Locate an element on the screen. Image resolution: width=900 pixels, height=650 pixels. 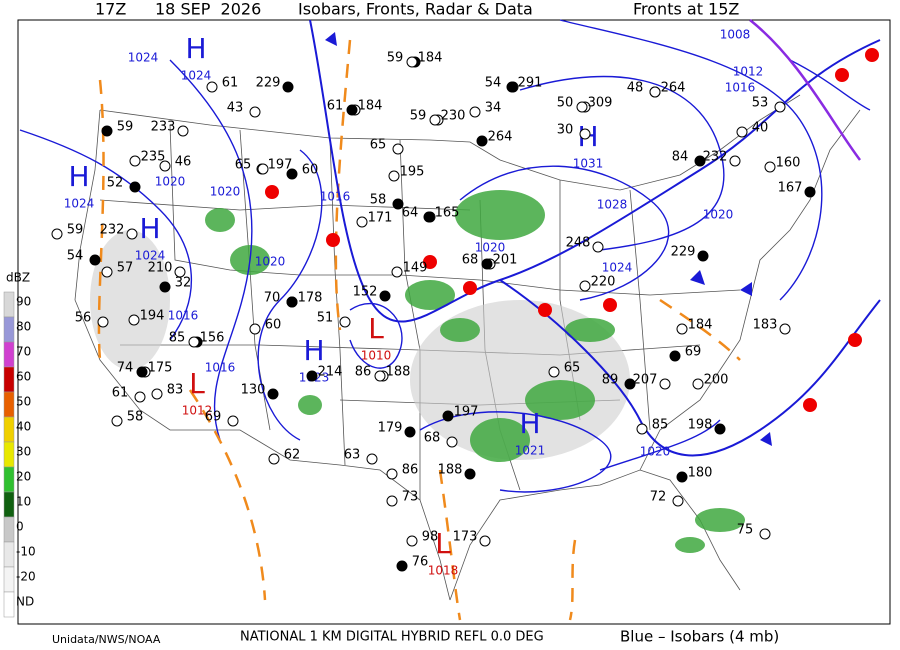
scale-label: 50 is located at coordinates (23, 402).